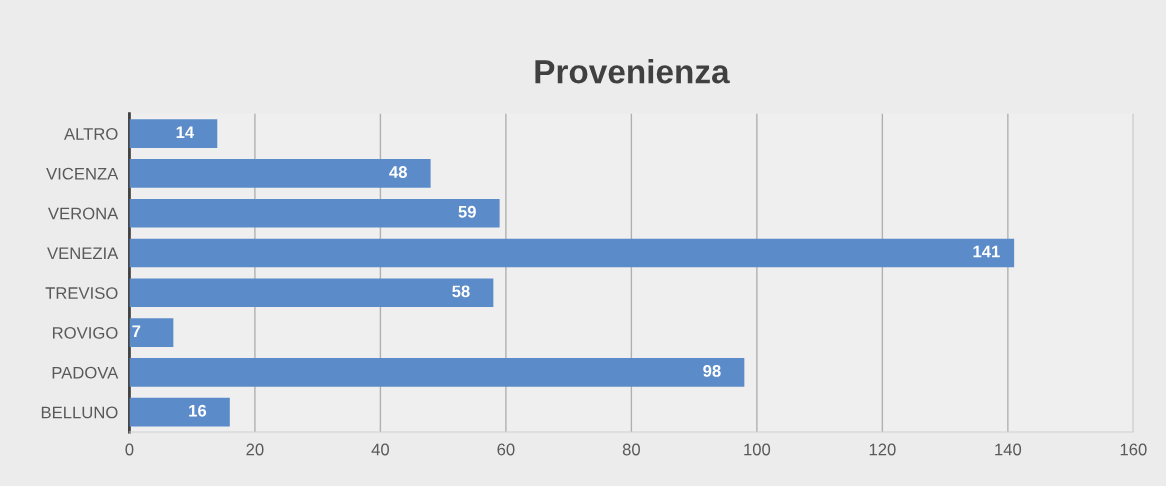 This screenshot has height=486, width=1166. I want to click on x-tick-label: 80, so click(631, 449).